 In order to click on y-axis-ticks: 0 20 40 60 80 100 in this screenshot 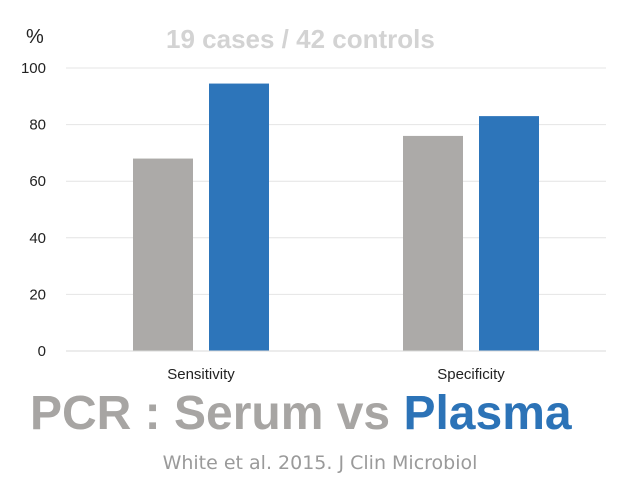, I will do `click(33, 210)`.